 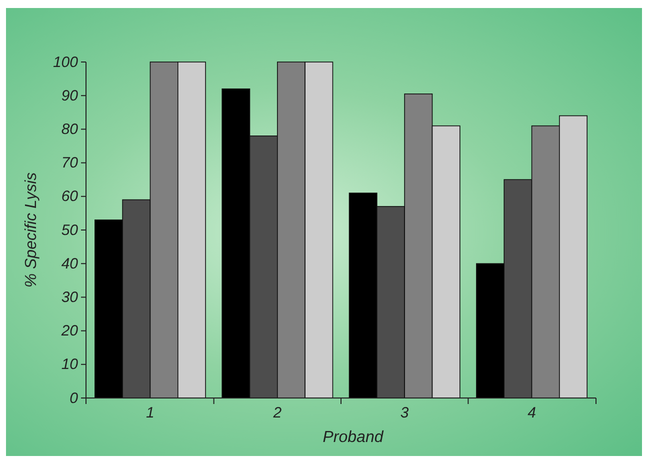 I want to click on x-tick-label: 2, so click(x=277, y=413).